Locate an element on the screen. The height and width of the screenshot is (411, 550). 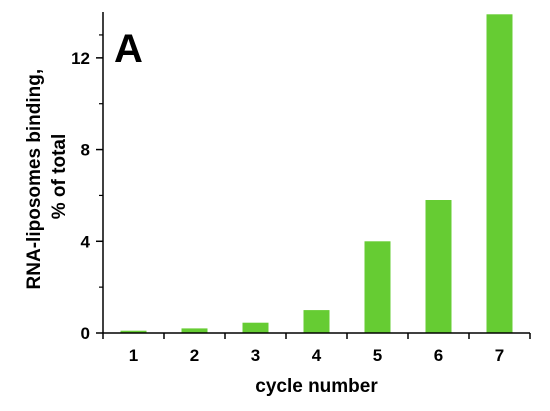
y-axis-title: RNA-liposomes binding, % of total is located at coordinates (47, 177).